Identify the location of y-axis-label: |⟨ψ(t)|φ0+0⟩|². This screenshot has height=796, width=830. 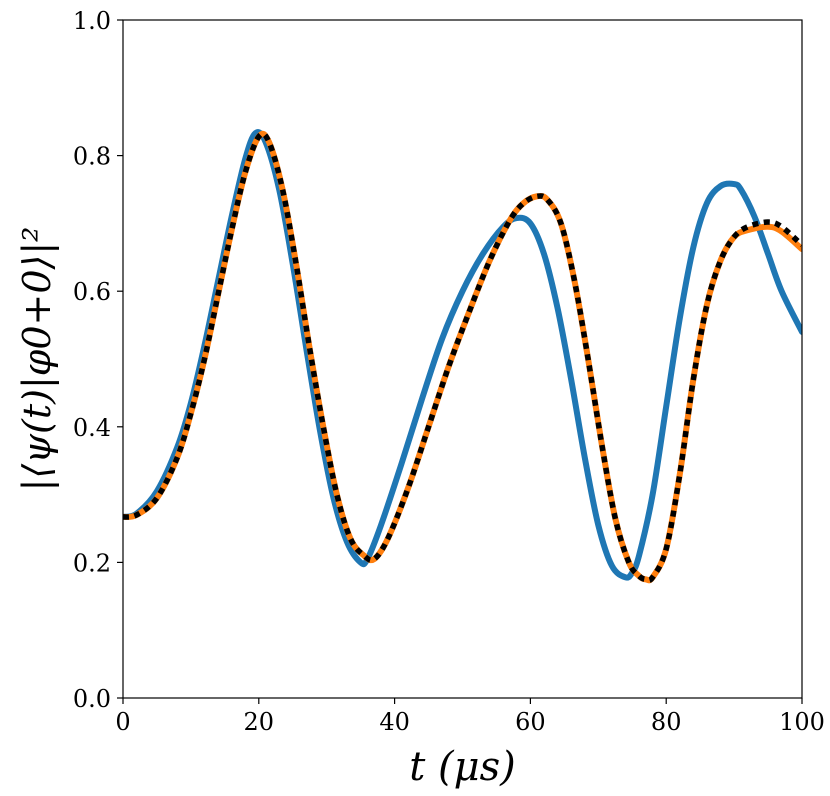
(37, 359).